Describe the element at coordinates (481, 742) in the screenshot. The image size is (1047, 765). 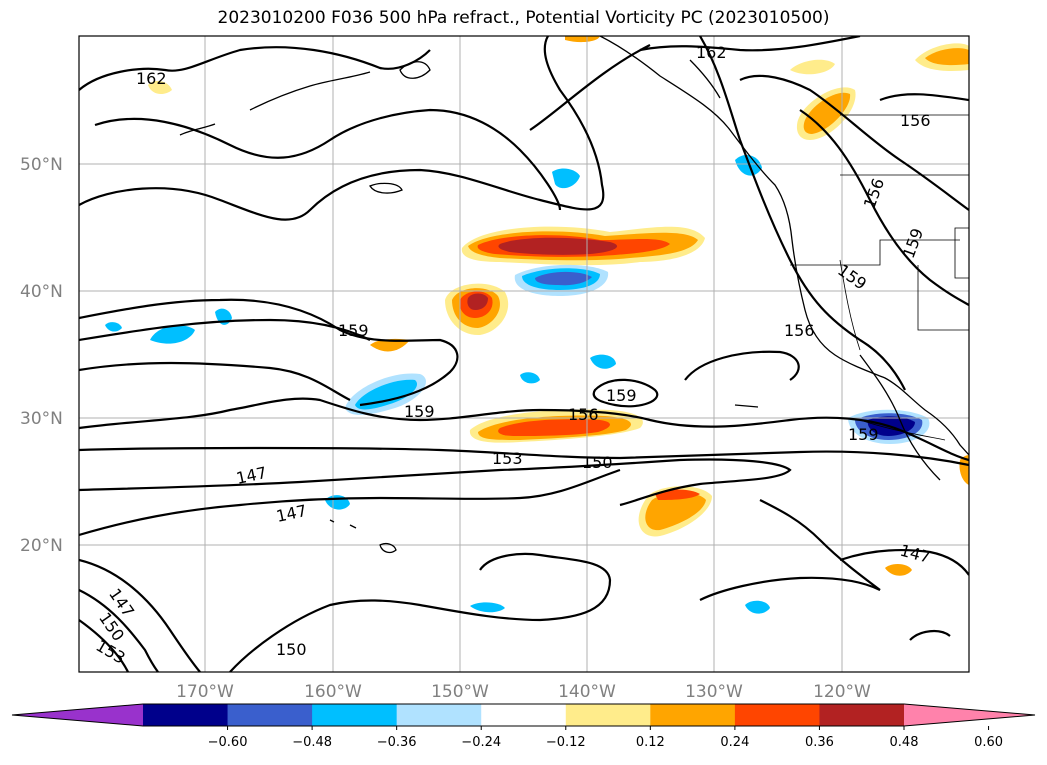
I see `colorbar-tick-label: −0.24` at that location.